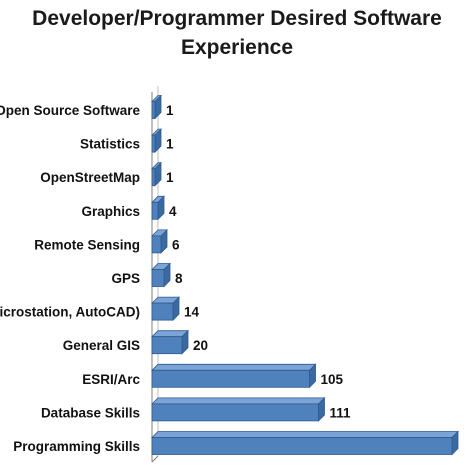 The image size is (474, 474). Describe the element at coordinates (200, 345) in the screenshot. I see `value-label: 20` at that location.